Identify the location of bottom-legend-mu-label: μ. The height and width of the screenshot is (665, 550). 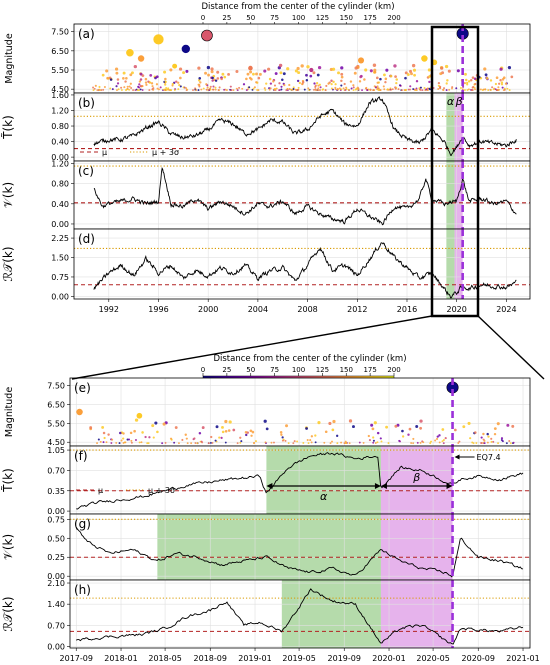
(100, 490).